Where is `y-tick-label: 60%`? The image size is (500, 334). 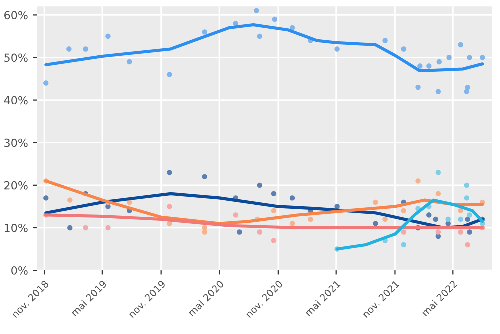 y-tick-label: 60% is located at coordinates (16, 15).